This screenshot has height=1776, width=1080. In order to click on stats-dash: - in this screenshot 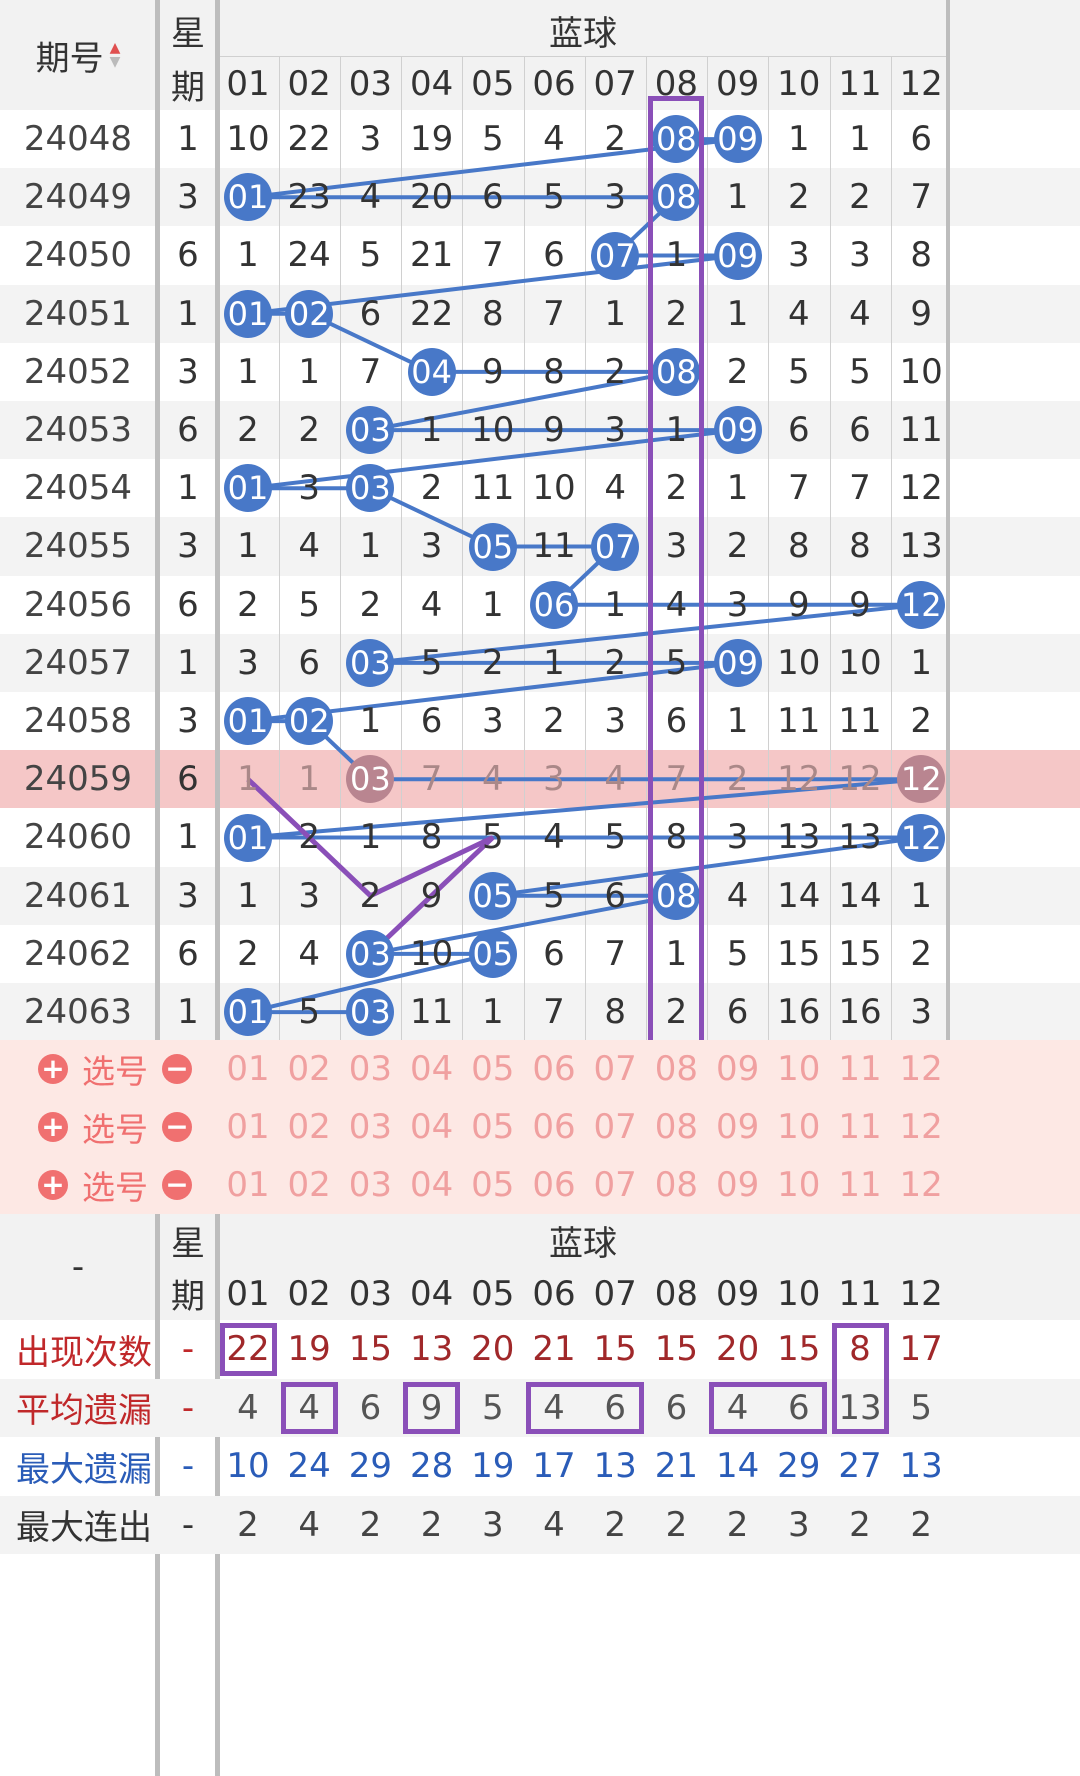, I will do `click(78, 1267)`.